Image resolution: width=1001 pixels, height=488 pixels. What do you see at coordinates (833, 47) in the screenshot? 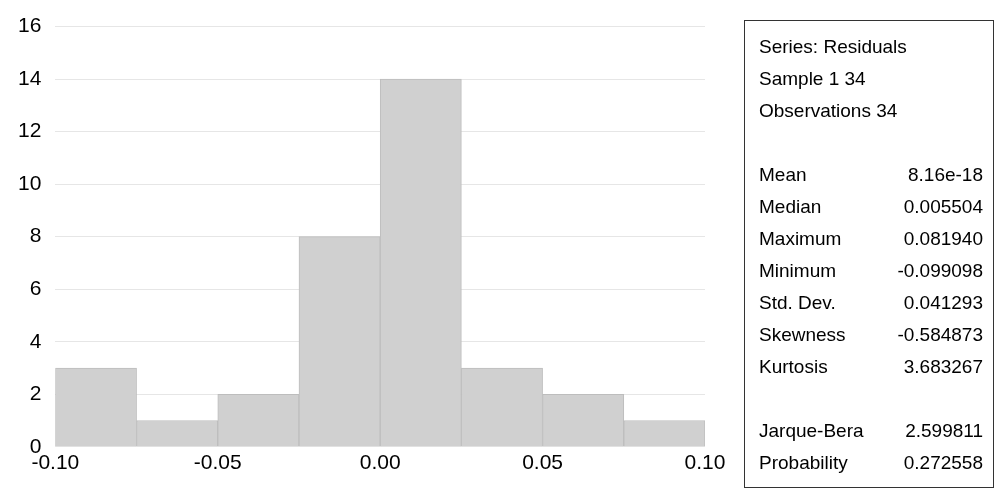
I see `text: Series: Residuals` at bounding box center [833, 47].